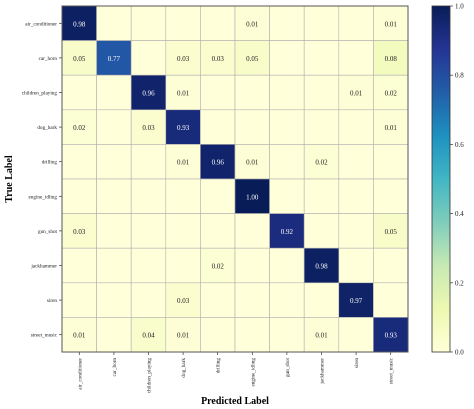 The image size is (474, 409). I want to click on y-axis-label: True Label, so click(9, 179).